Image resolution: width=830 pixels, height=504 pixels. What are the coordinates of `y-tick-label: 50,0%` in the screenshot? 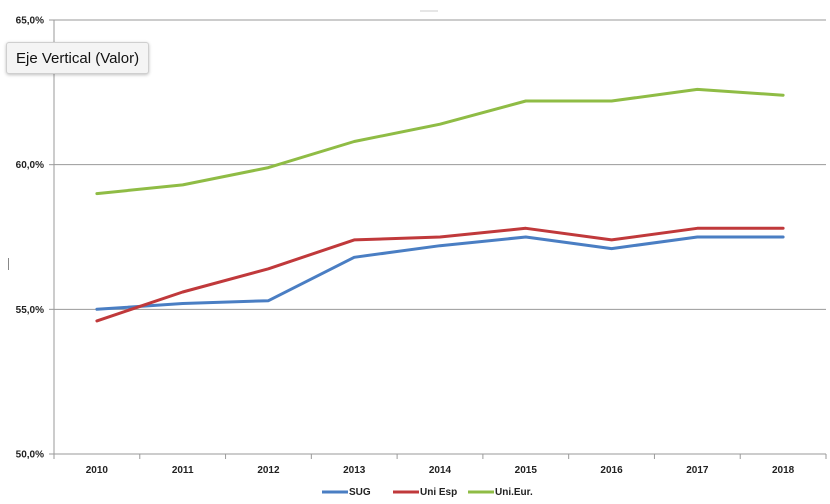 It's located at (30, 455).